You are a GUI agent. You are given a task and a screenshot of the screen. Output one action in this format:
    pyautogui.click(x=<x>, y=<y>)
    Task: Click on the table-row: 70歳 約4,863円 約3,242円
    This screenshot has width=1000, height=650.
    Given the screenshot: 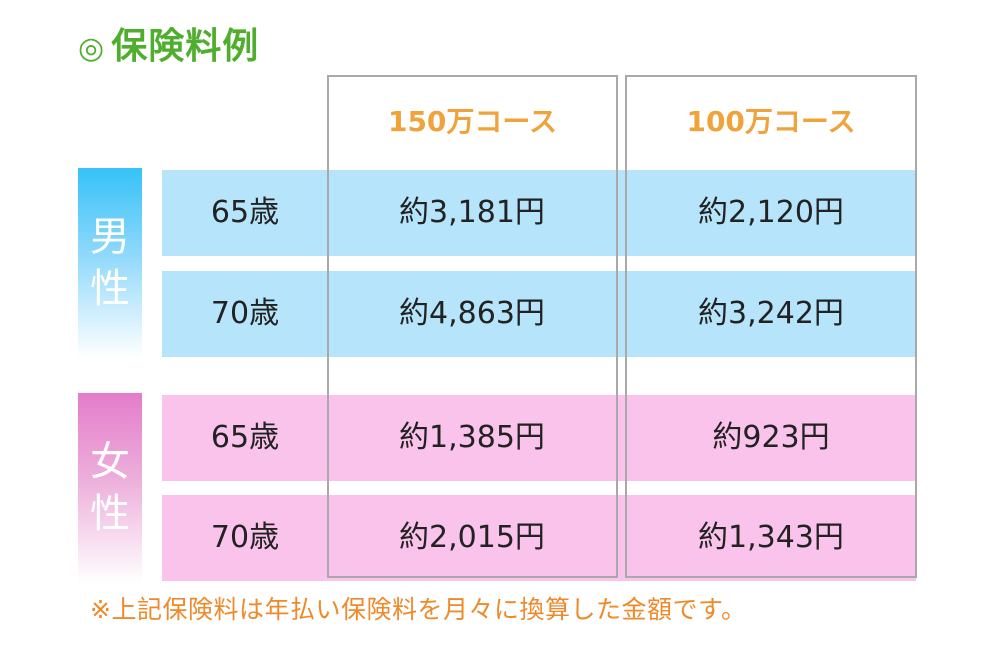 What is the action you would take?
    pyautogui.click(x=539, y=314)
    